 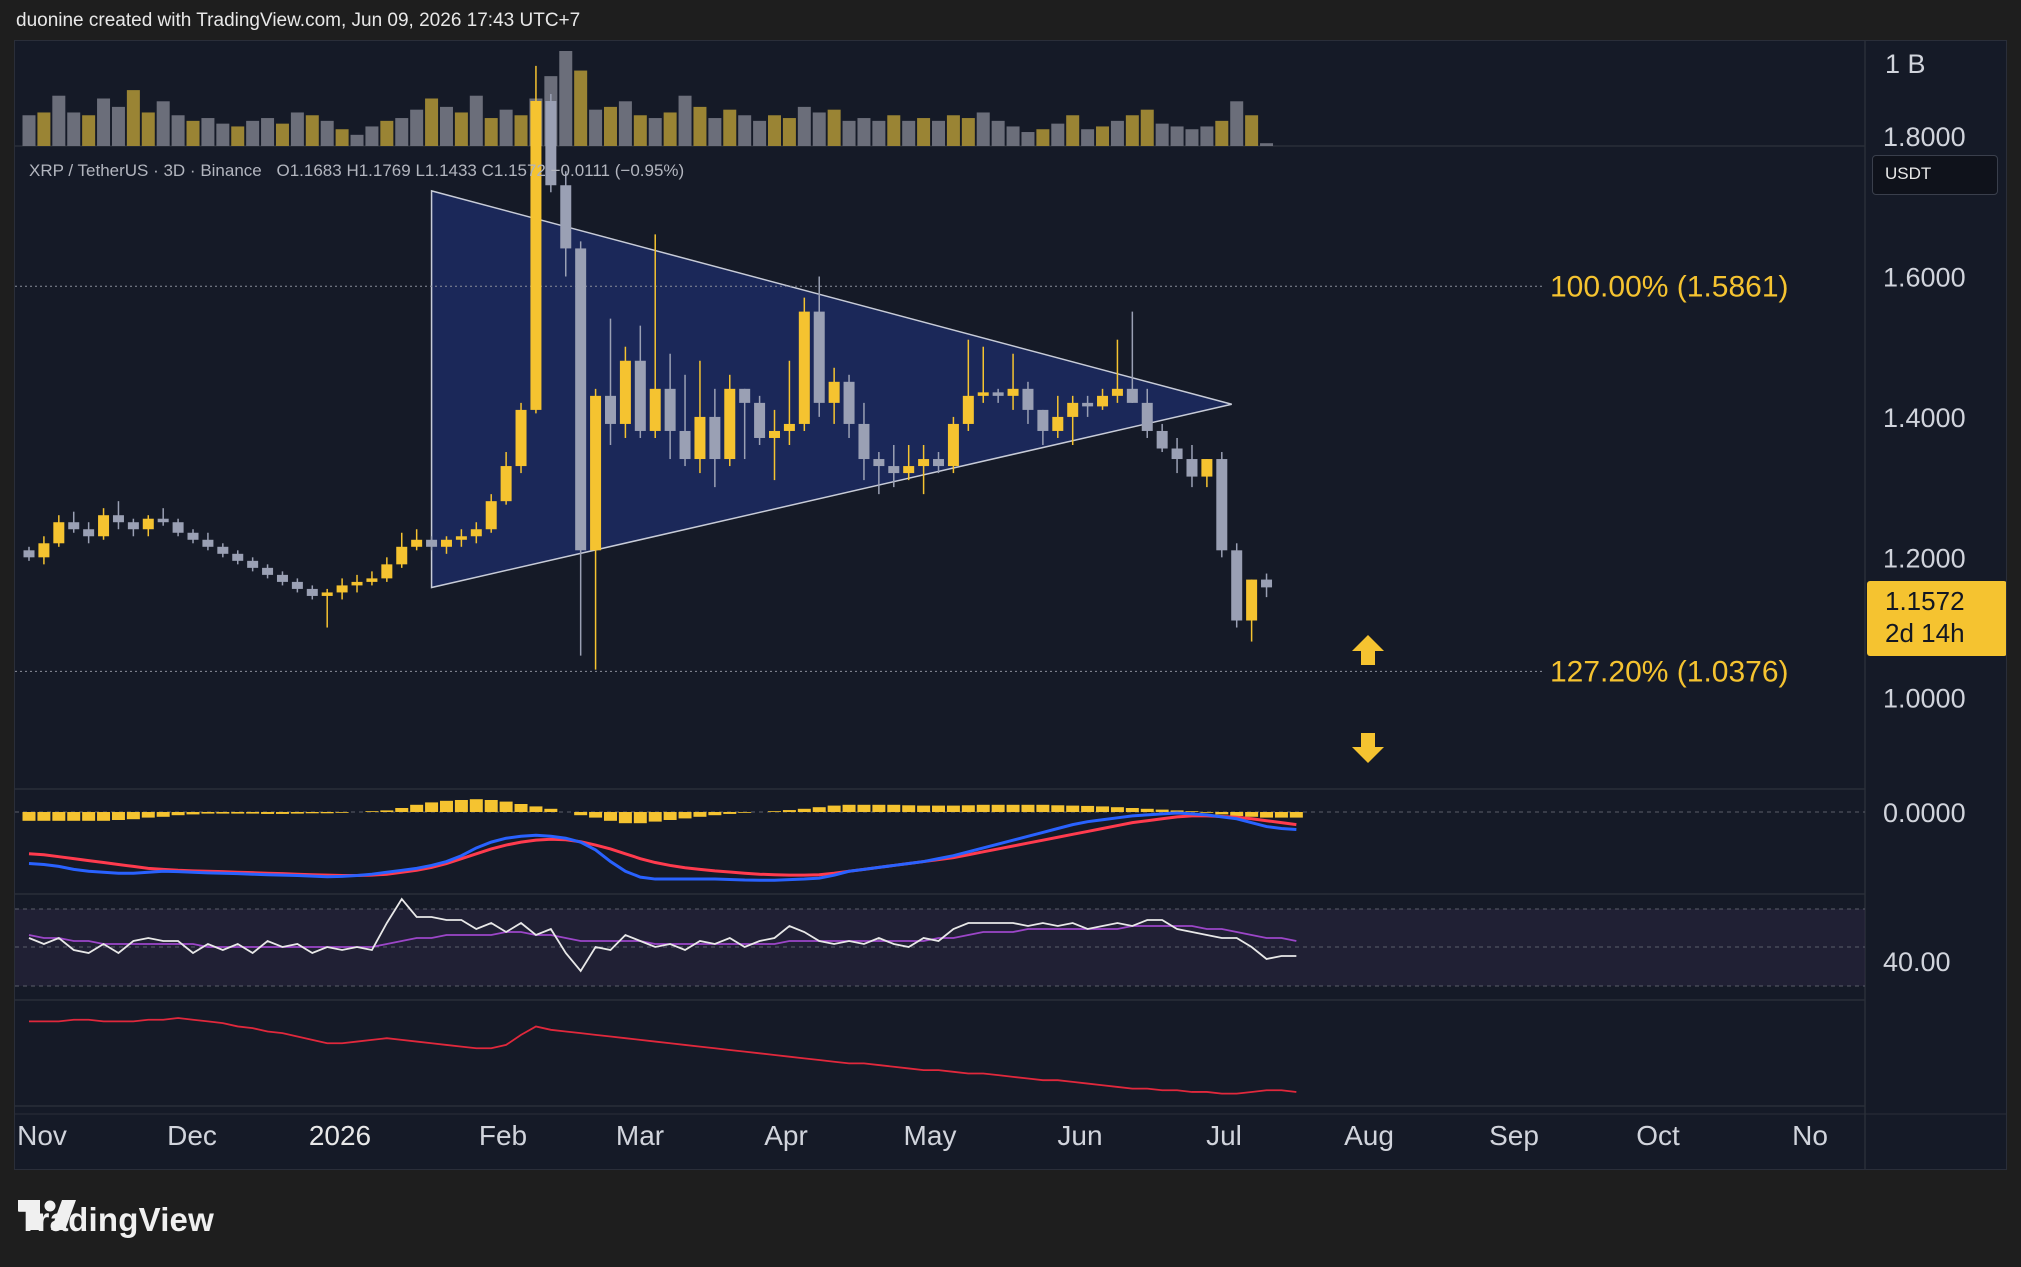 I want to click on symbol-title: XRP / TetherUS · 3D · Binance, so click(x=145, y=170).